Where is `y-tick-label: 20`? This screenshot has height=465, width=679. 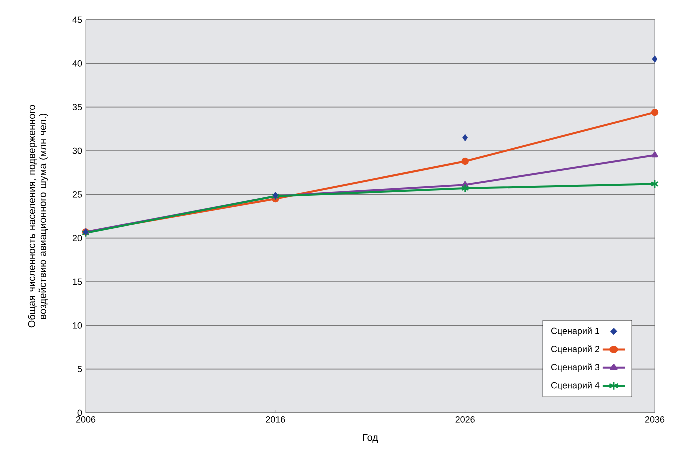 y-tick-label: 20 is located at coordinates (77, 238).